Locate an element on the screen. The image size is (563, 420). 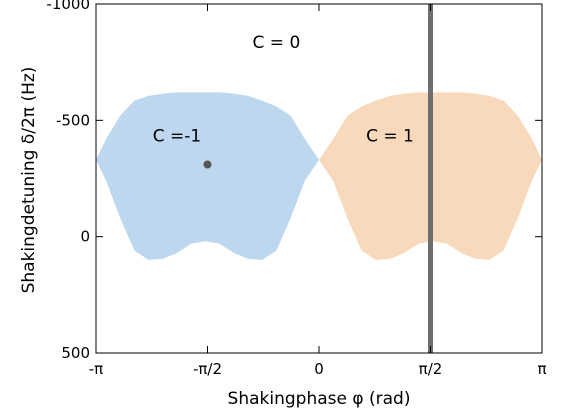
y-tick-label: -500 is located at coordinates (73, 120).